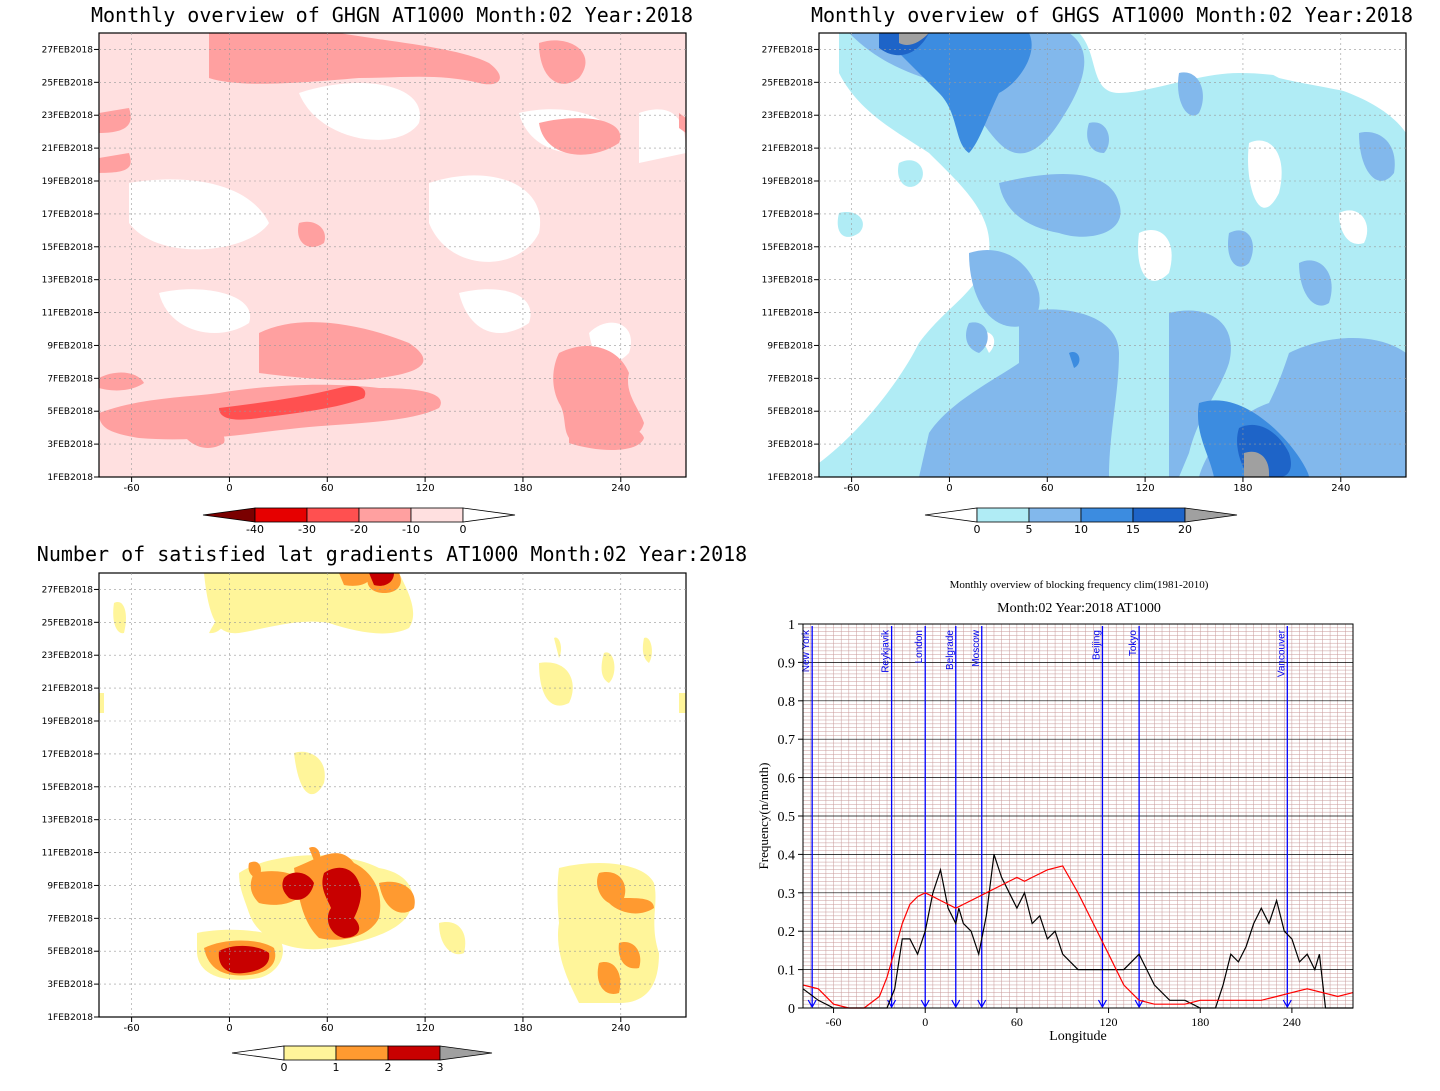 The image size is (1440, 1091). Describe the element at coordinates (411, 529) in the screenshot. I see `colorbar-tick-label: -10` at that location.